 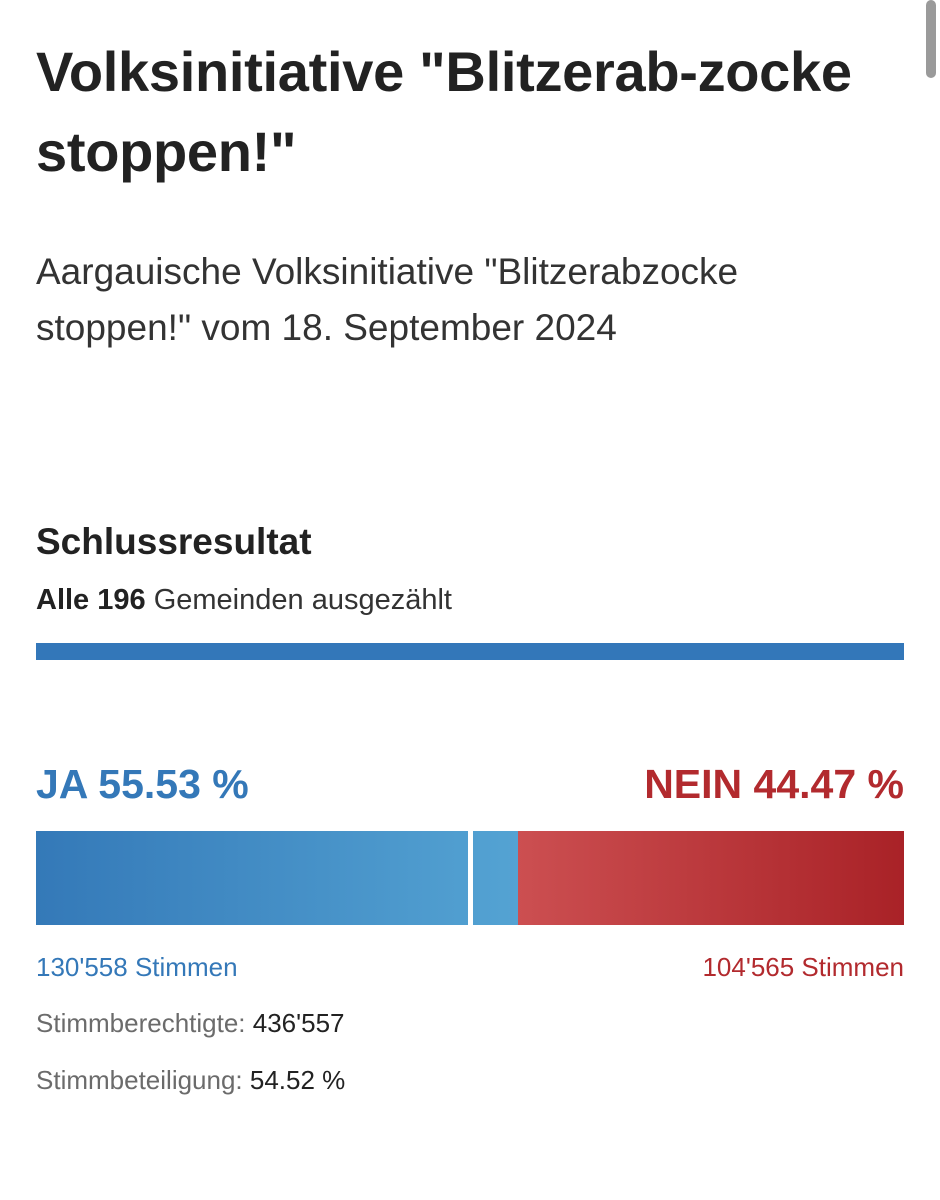 I want to click on counted-text: Gemeinden ausgezählt, so click(x=302, y=600).